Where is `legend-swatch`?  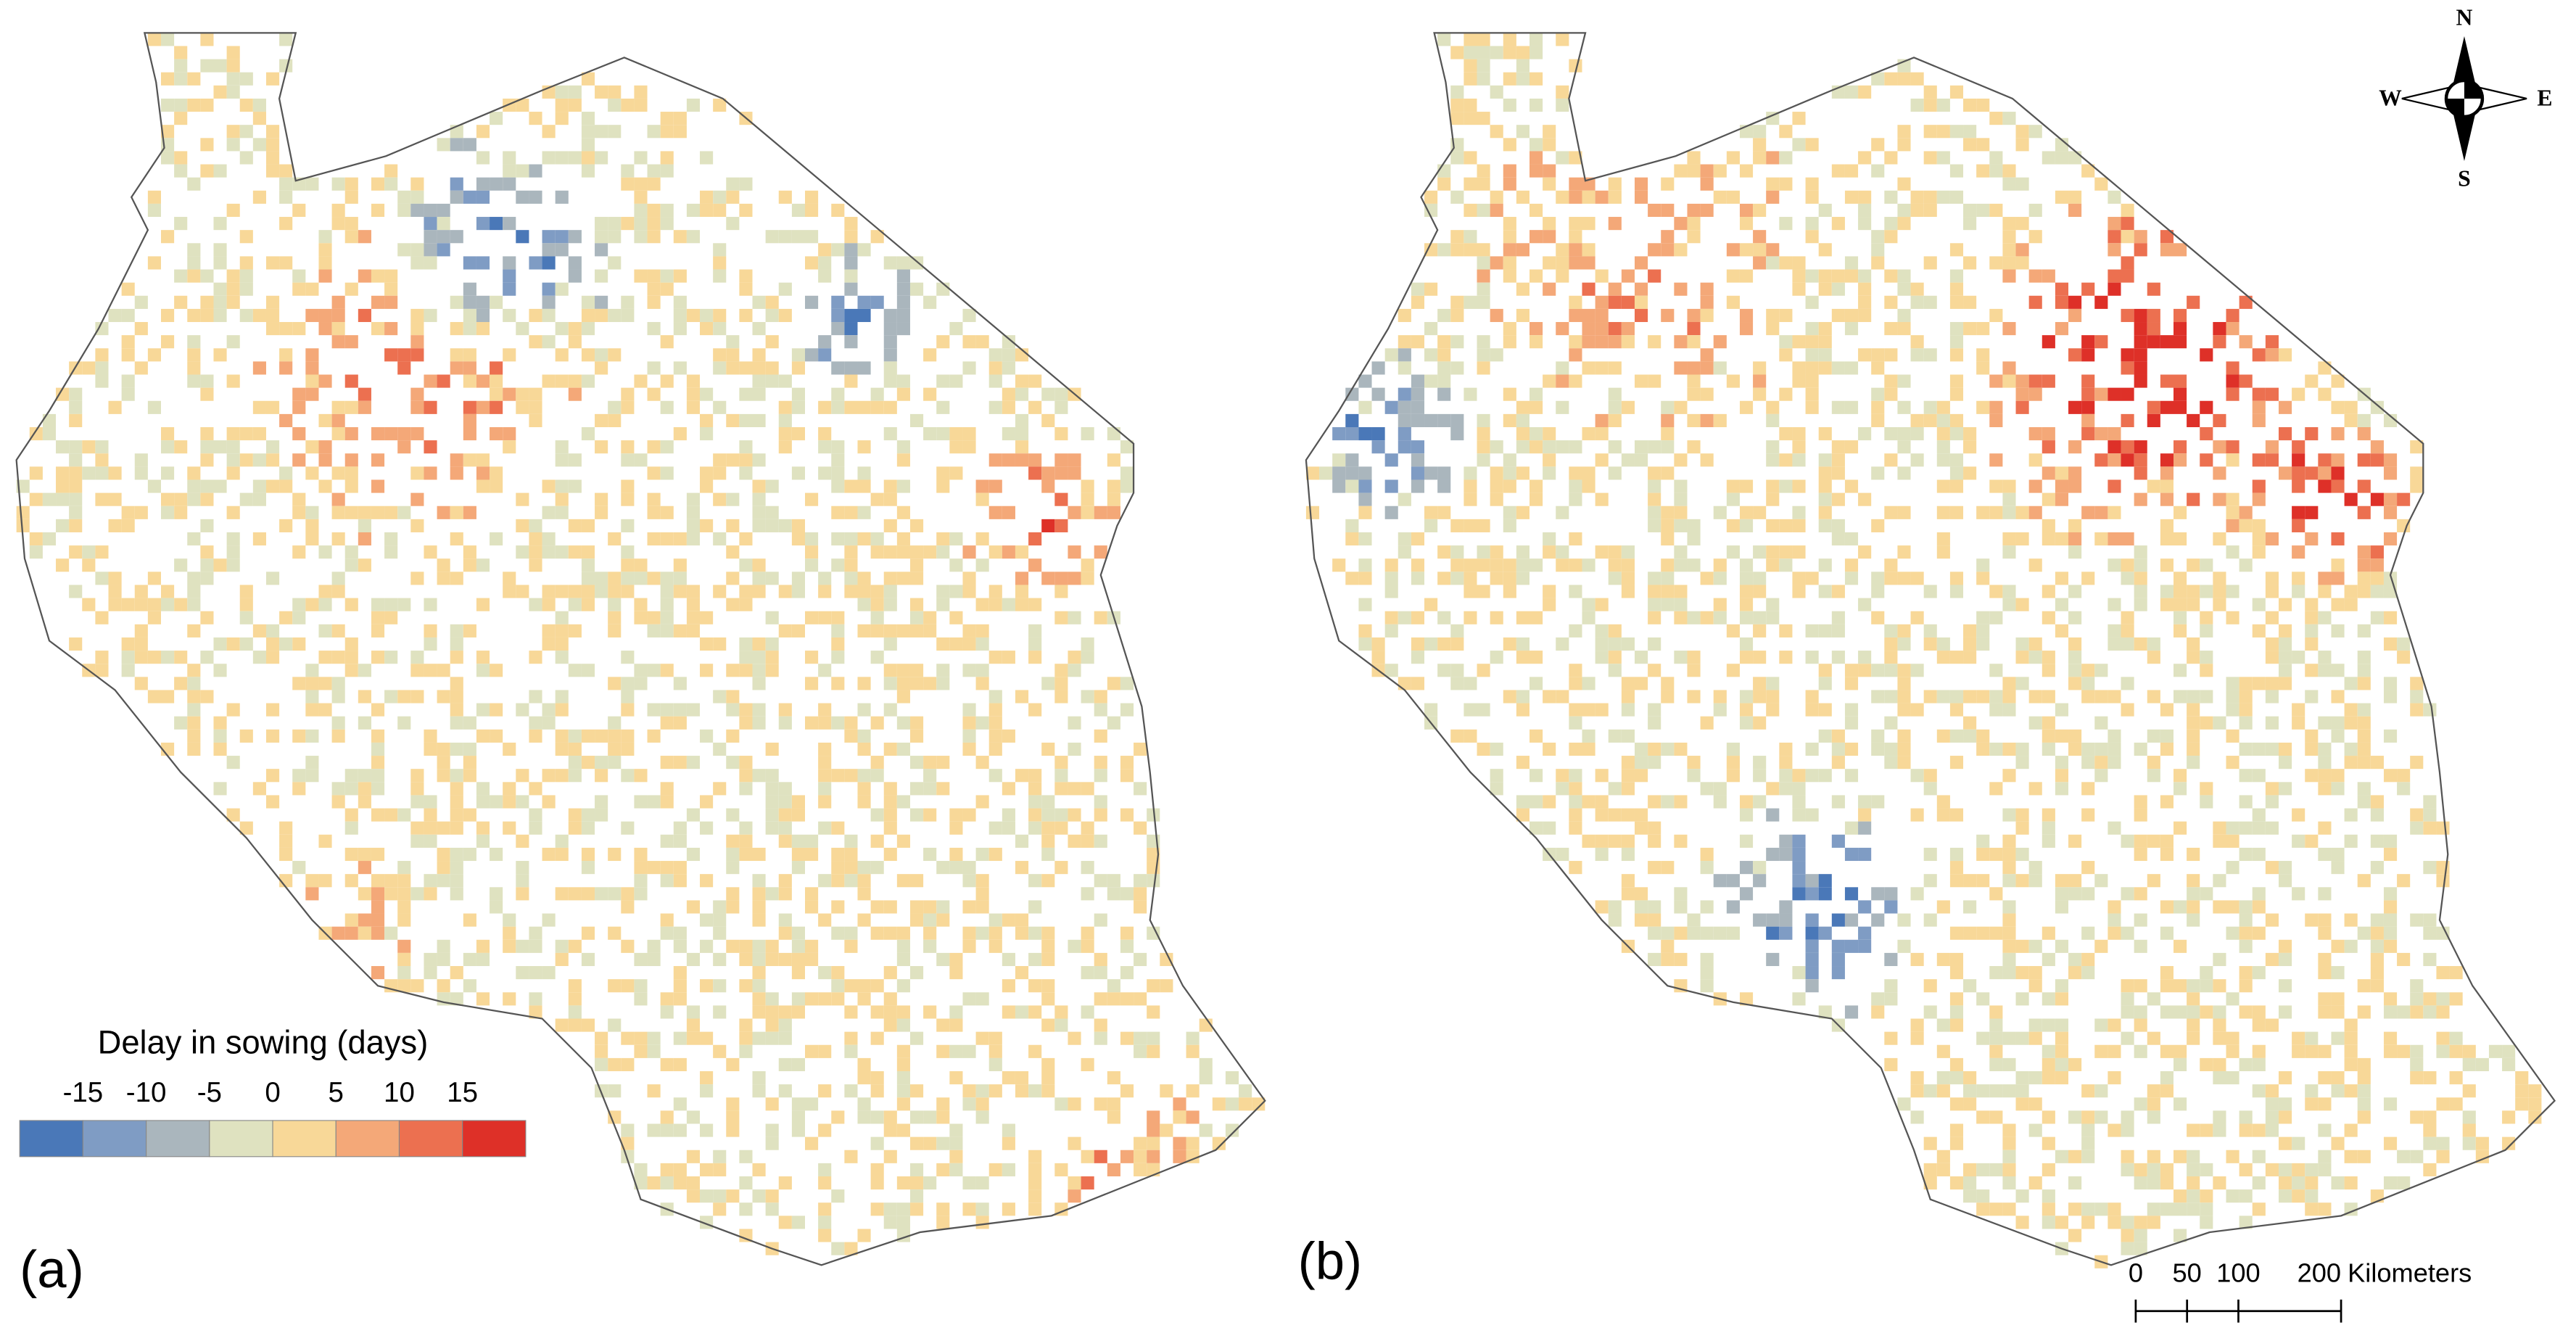 legend-swatch is located at coordinates (494, 1139).